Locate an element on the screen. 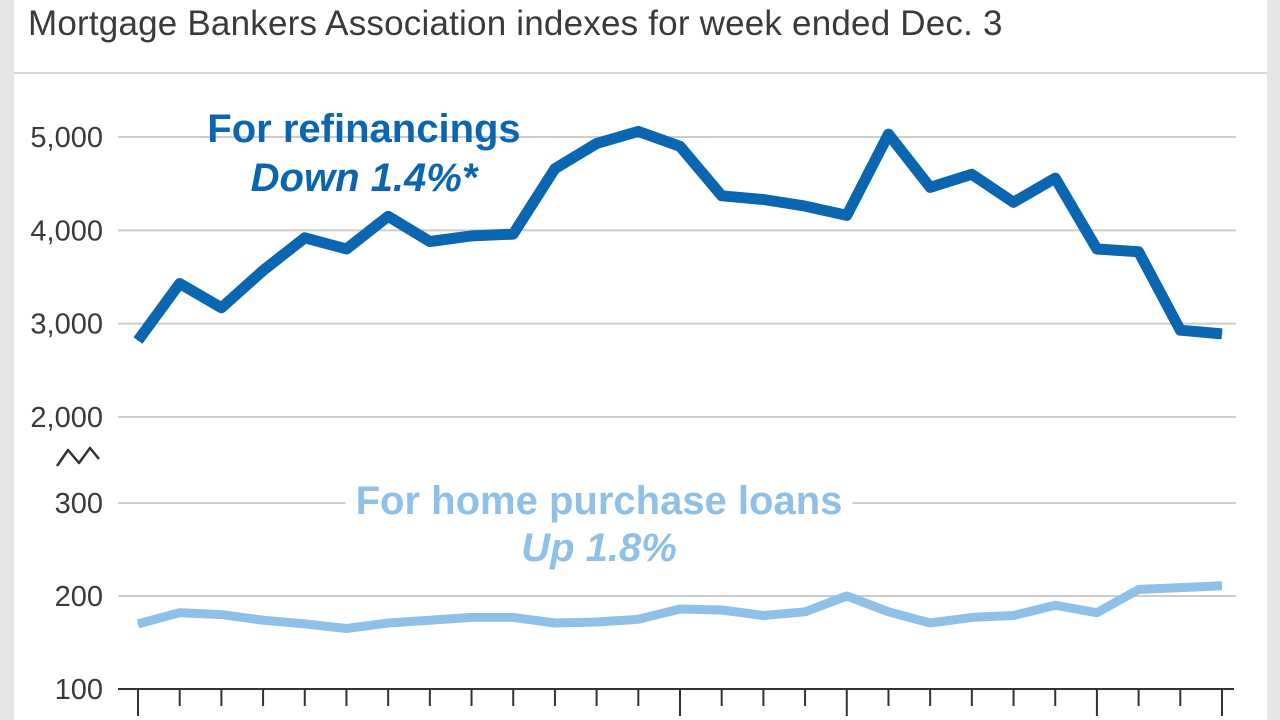 The height and width of the screenshot is (720, 1280). label-knockout is located at coordinates (599, 501).